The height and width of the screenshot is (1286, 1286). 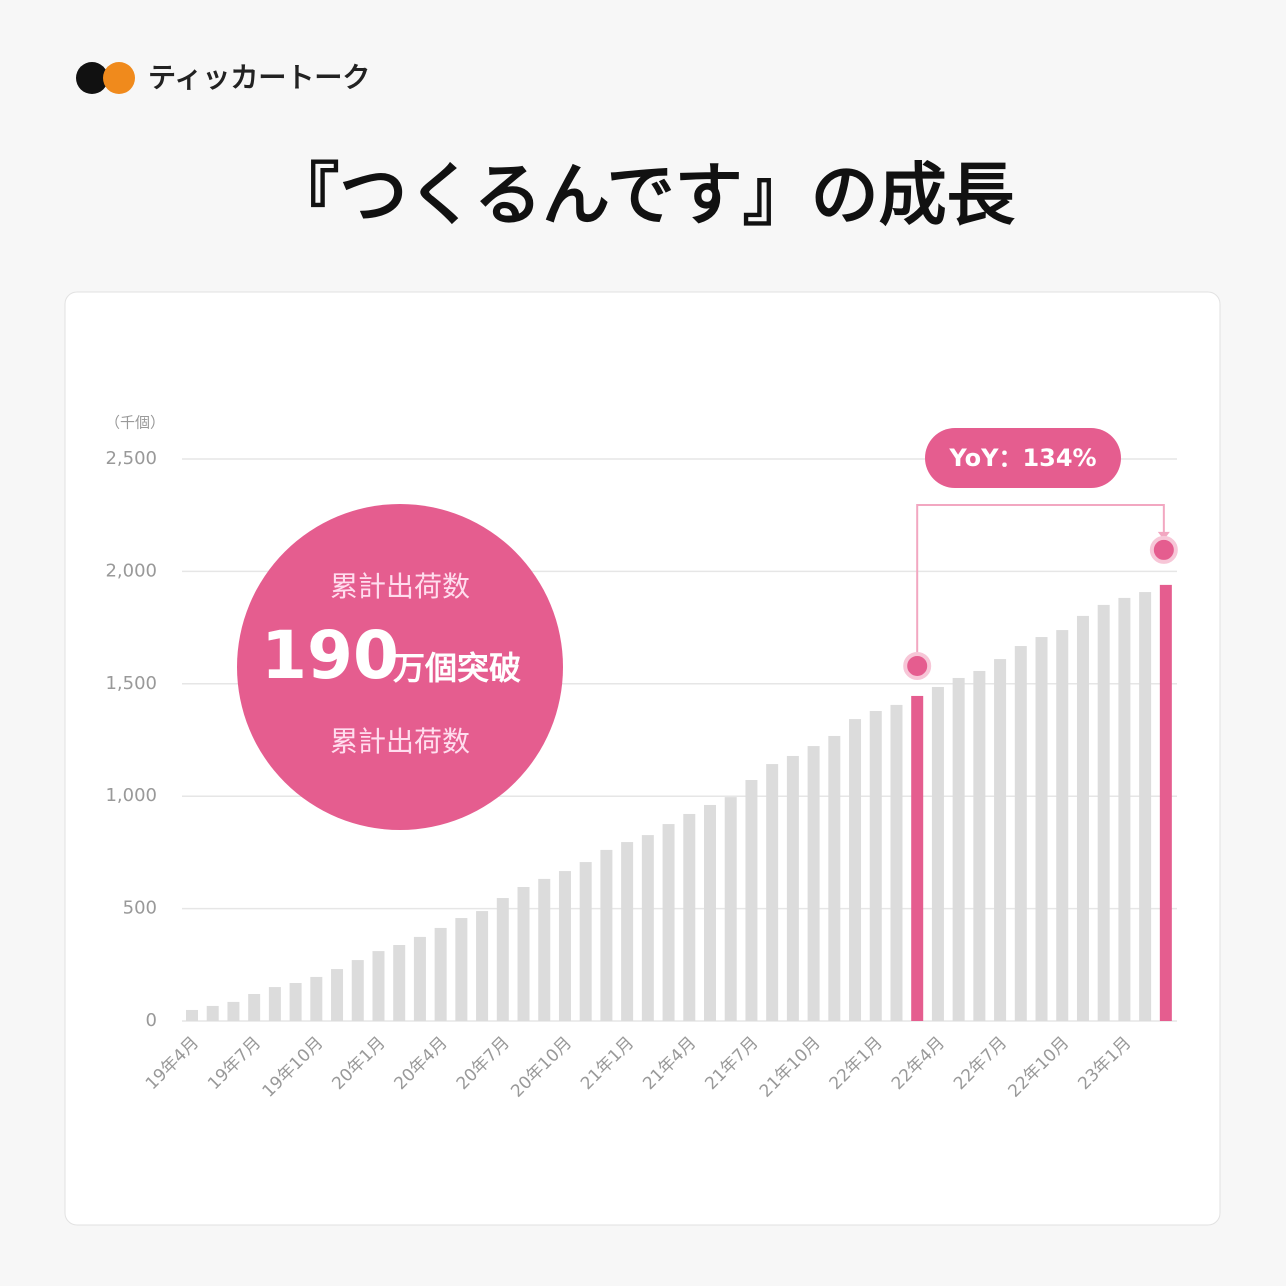 I want to click on y-tick-label: 2,000, so click(x=131, y=570).